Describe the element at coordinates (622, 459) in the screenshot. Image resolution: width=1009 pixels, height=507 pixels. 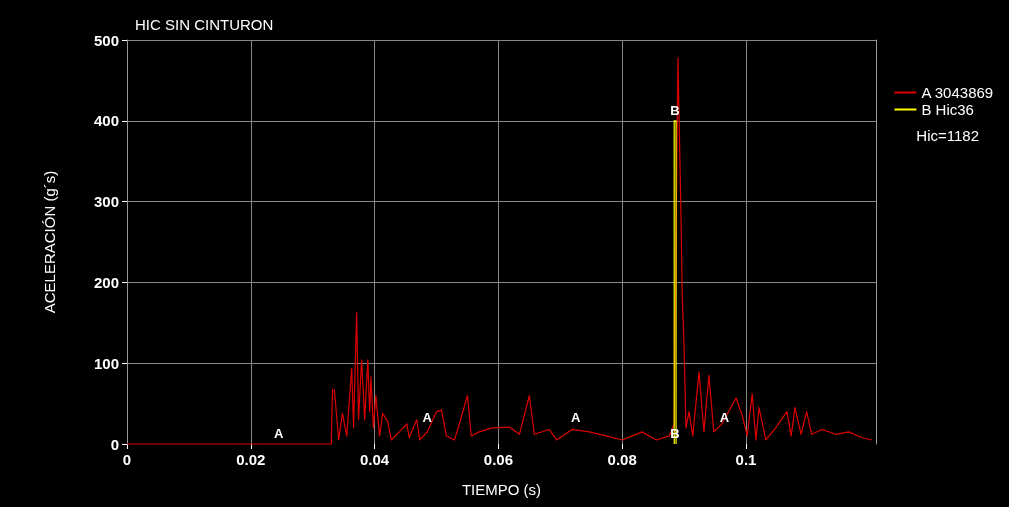
I see `x-tick-label: 0.08` at that location.